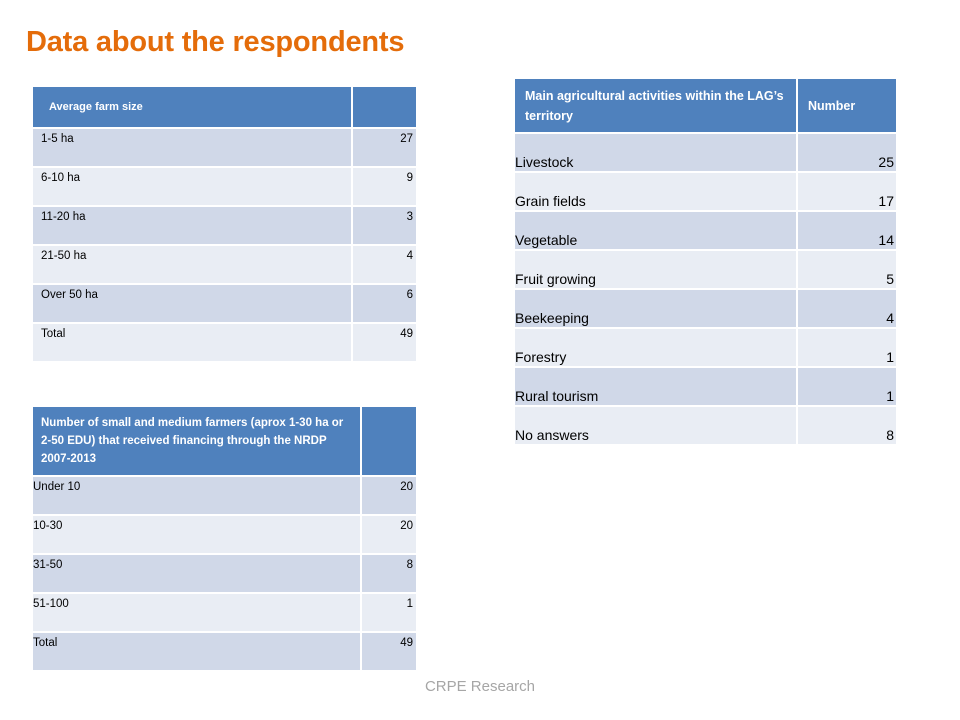 The width and height of the screenshot is (960, 720). I want to click on row-label: 6-10 ha, so click(192, 185).